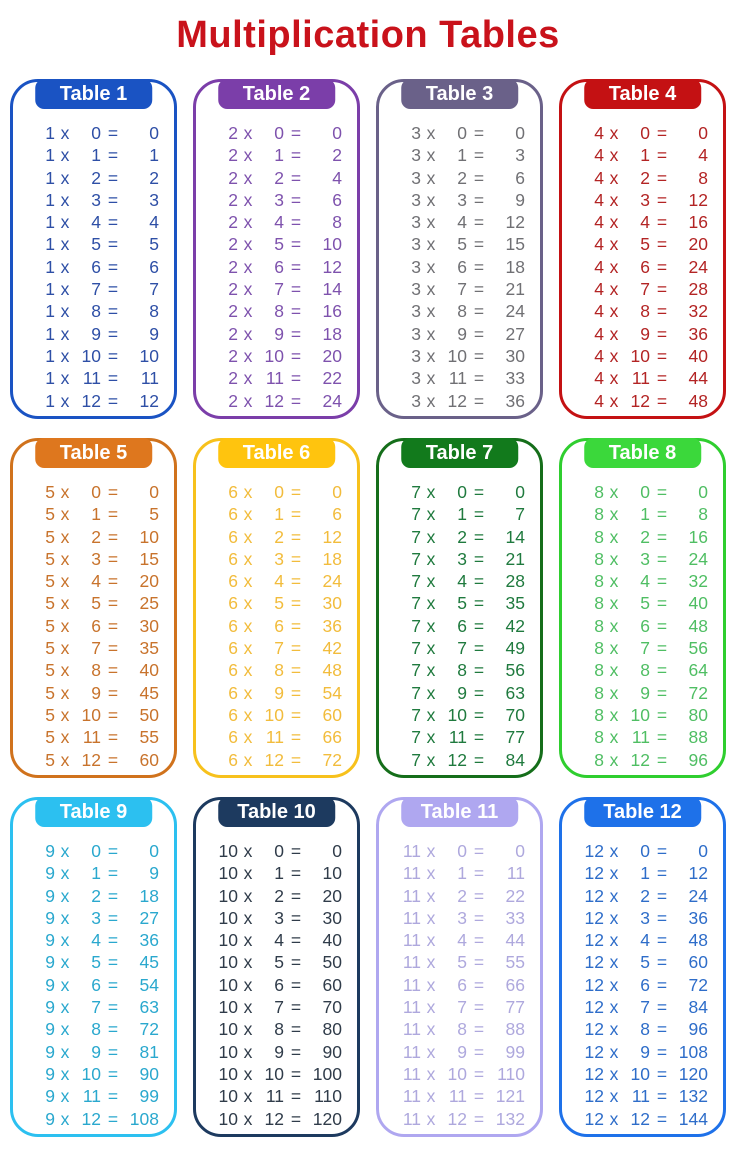 The width and height of the screenshot is (736, 1168). Describe the element at coordinates (642, 851) in the screenshot. I see `multiplication-row: 12 x 0 = 0` at that location.